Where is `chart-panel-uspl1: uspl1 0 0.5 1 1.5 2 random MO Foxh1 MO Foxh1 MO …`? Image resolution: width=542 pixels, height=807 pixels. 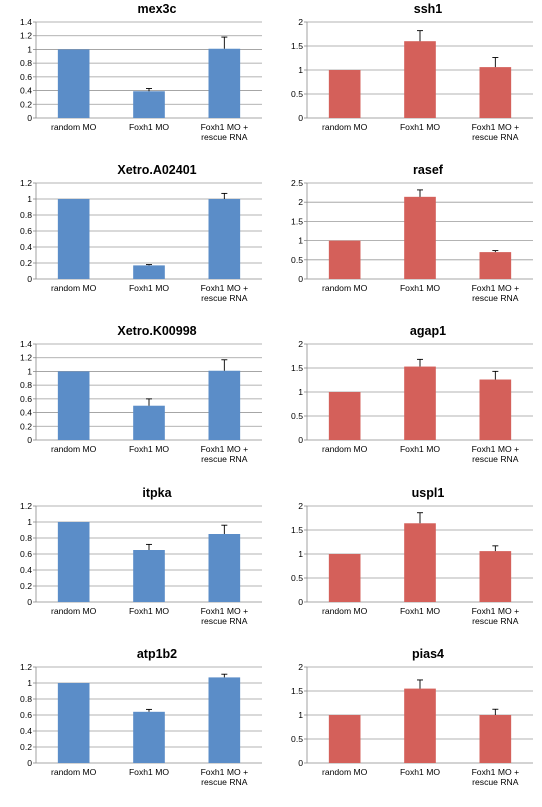 chart-panel-uspl1: uspl1 0 0.5 1 1.5 2 random MO Foxh1 MO Foxh1 MO … is located at coordinates (406, 564).